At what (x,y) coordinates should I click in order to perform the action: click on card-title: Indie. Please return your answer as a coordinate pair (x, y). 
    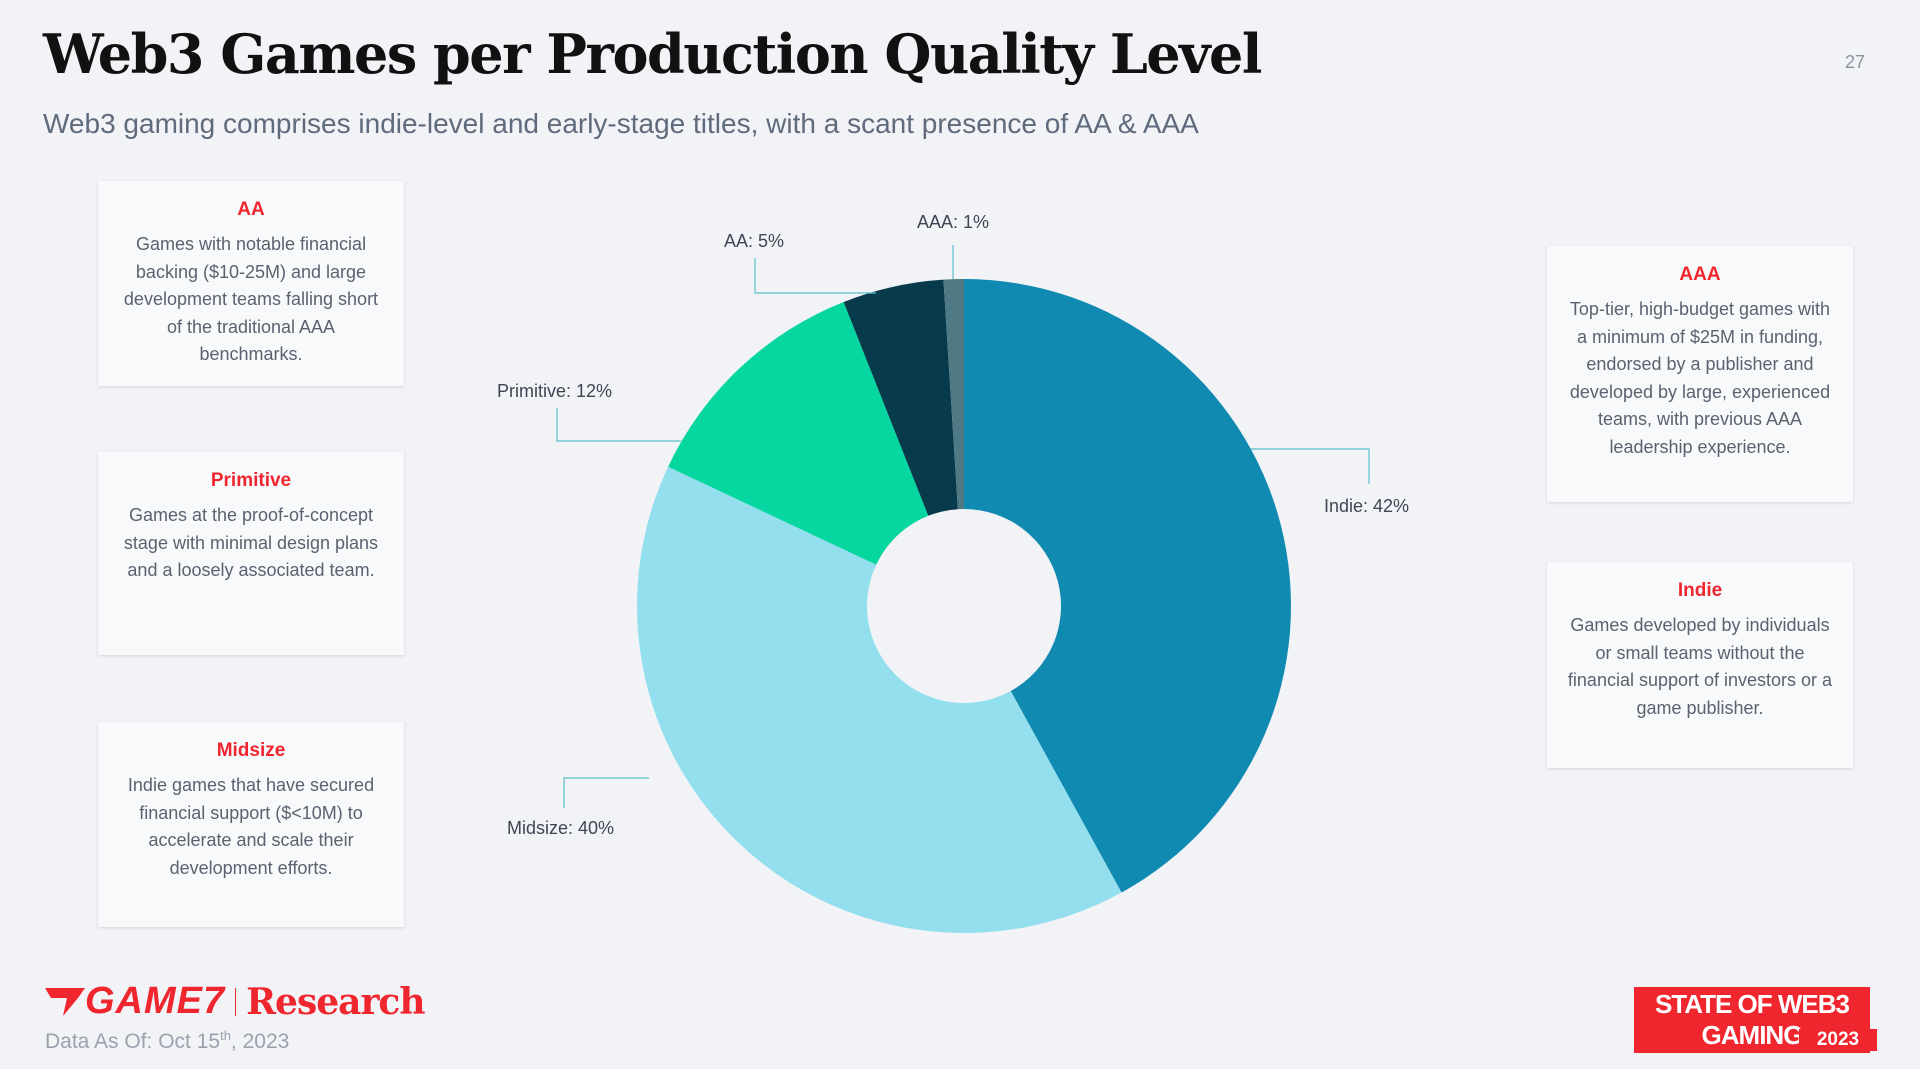
    Looking at the image, I should click on (1700, 590).